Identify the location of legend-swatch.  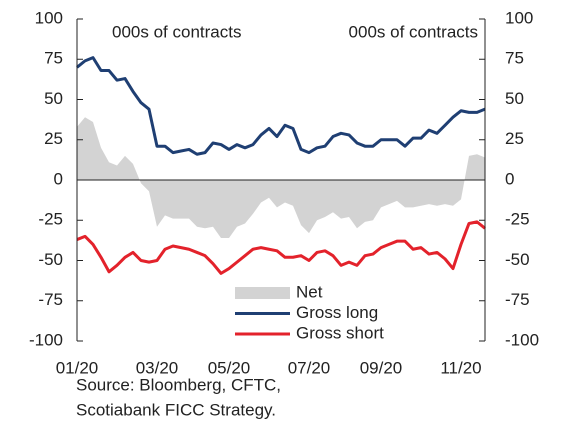
(262, 293).